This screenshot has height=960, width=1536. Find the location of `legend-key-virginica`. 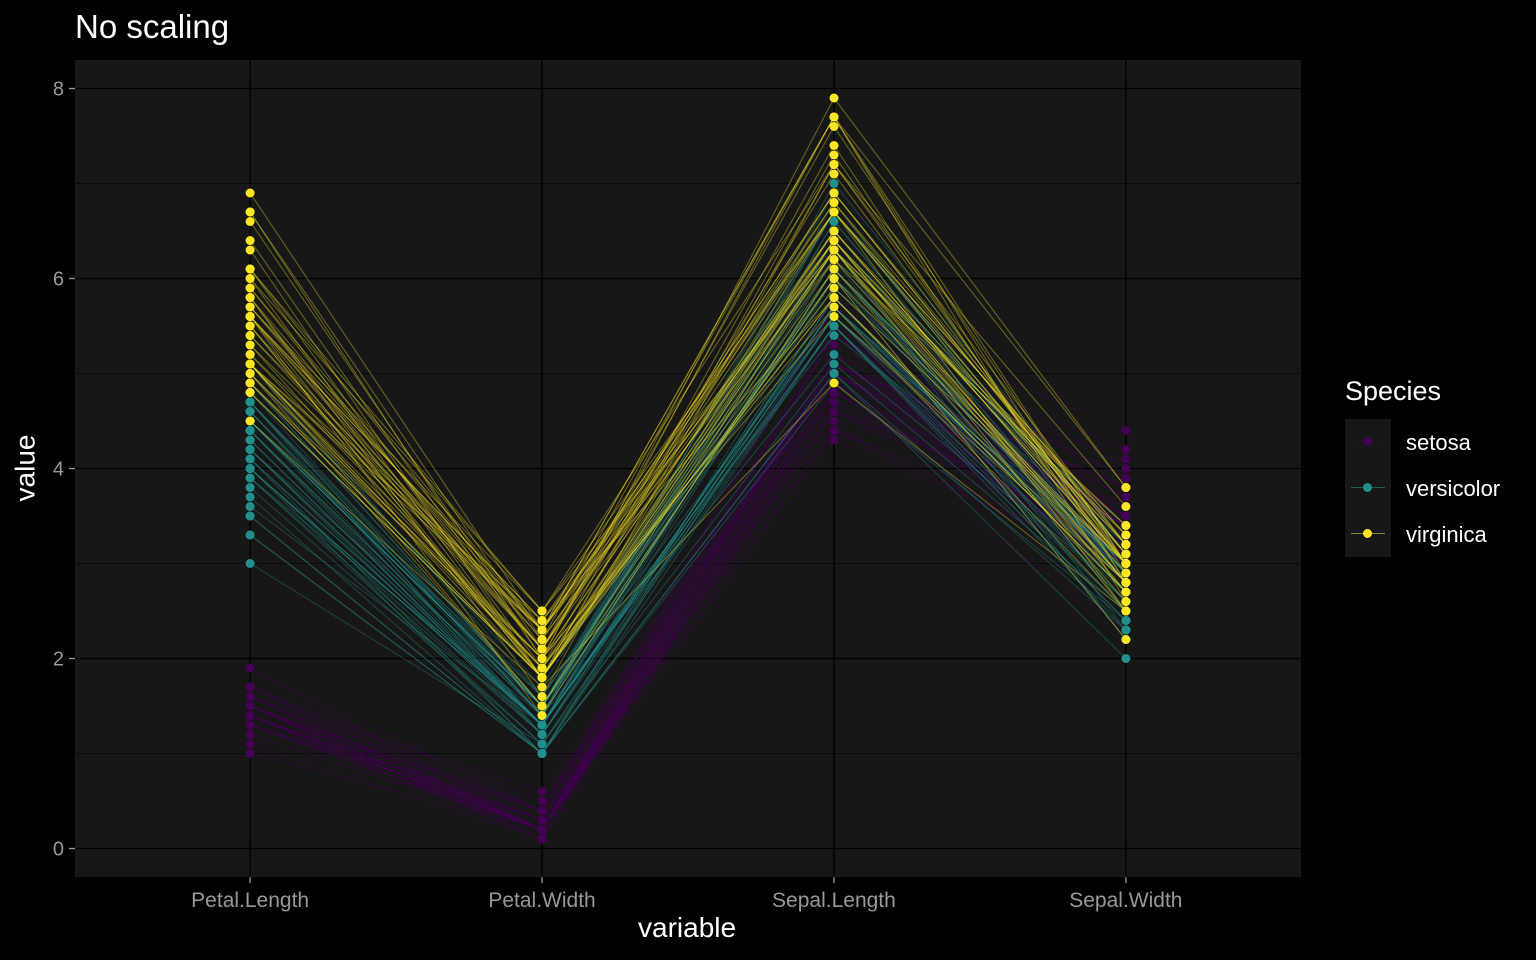

legend-key-virginica is located at coordinates (1368, 534).